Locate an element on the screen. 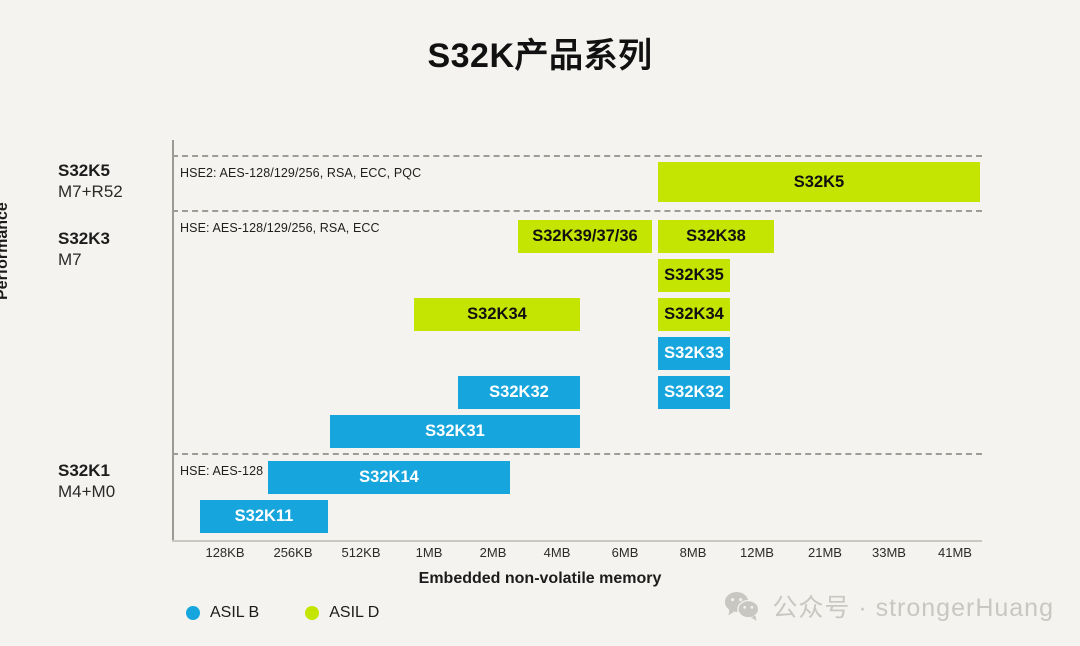  group-name: S32K3 is located at coordinates (84, 238).